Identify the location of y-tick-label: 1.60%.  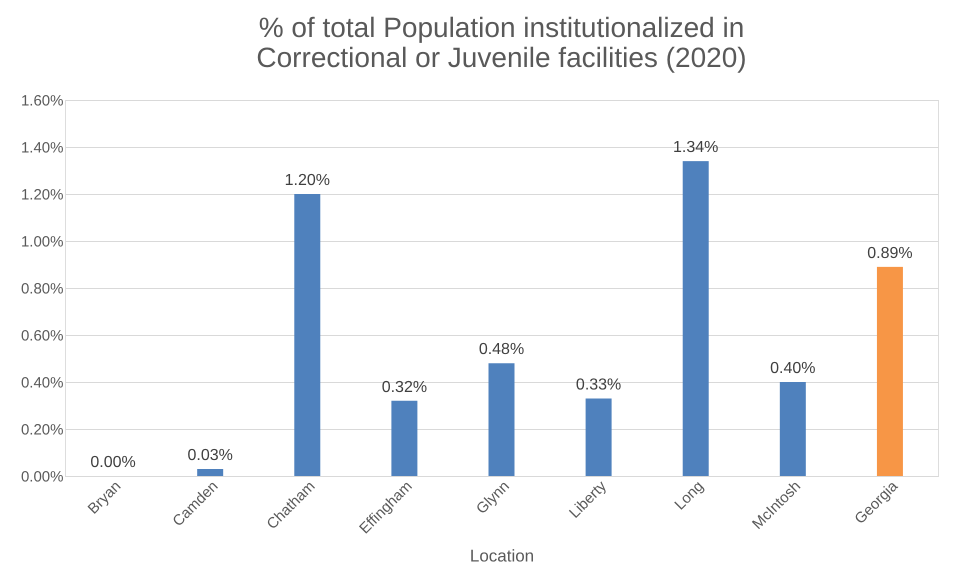
(42, 101).